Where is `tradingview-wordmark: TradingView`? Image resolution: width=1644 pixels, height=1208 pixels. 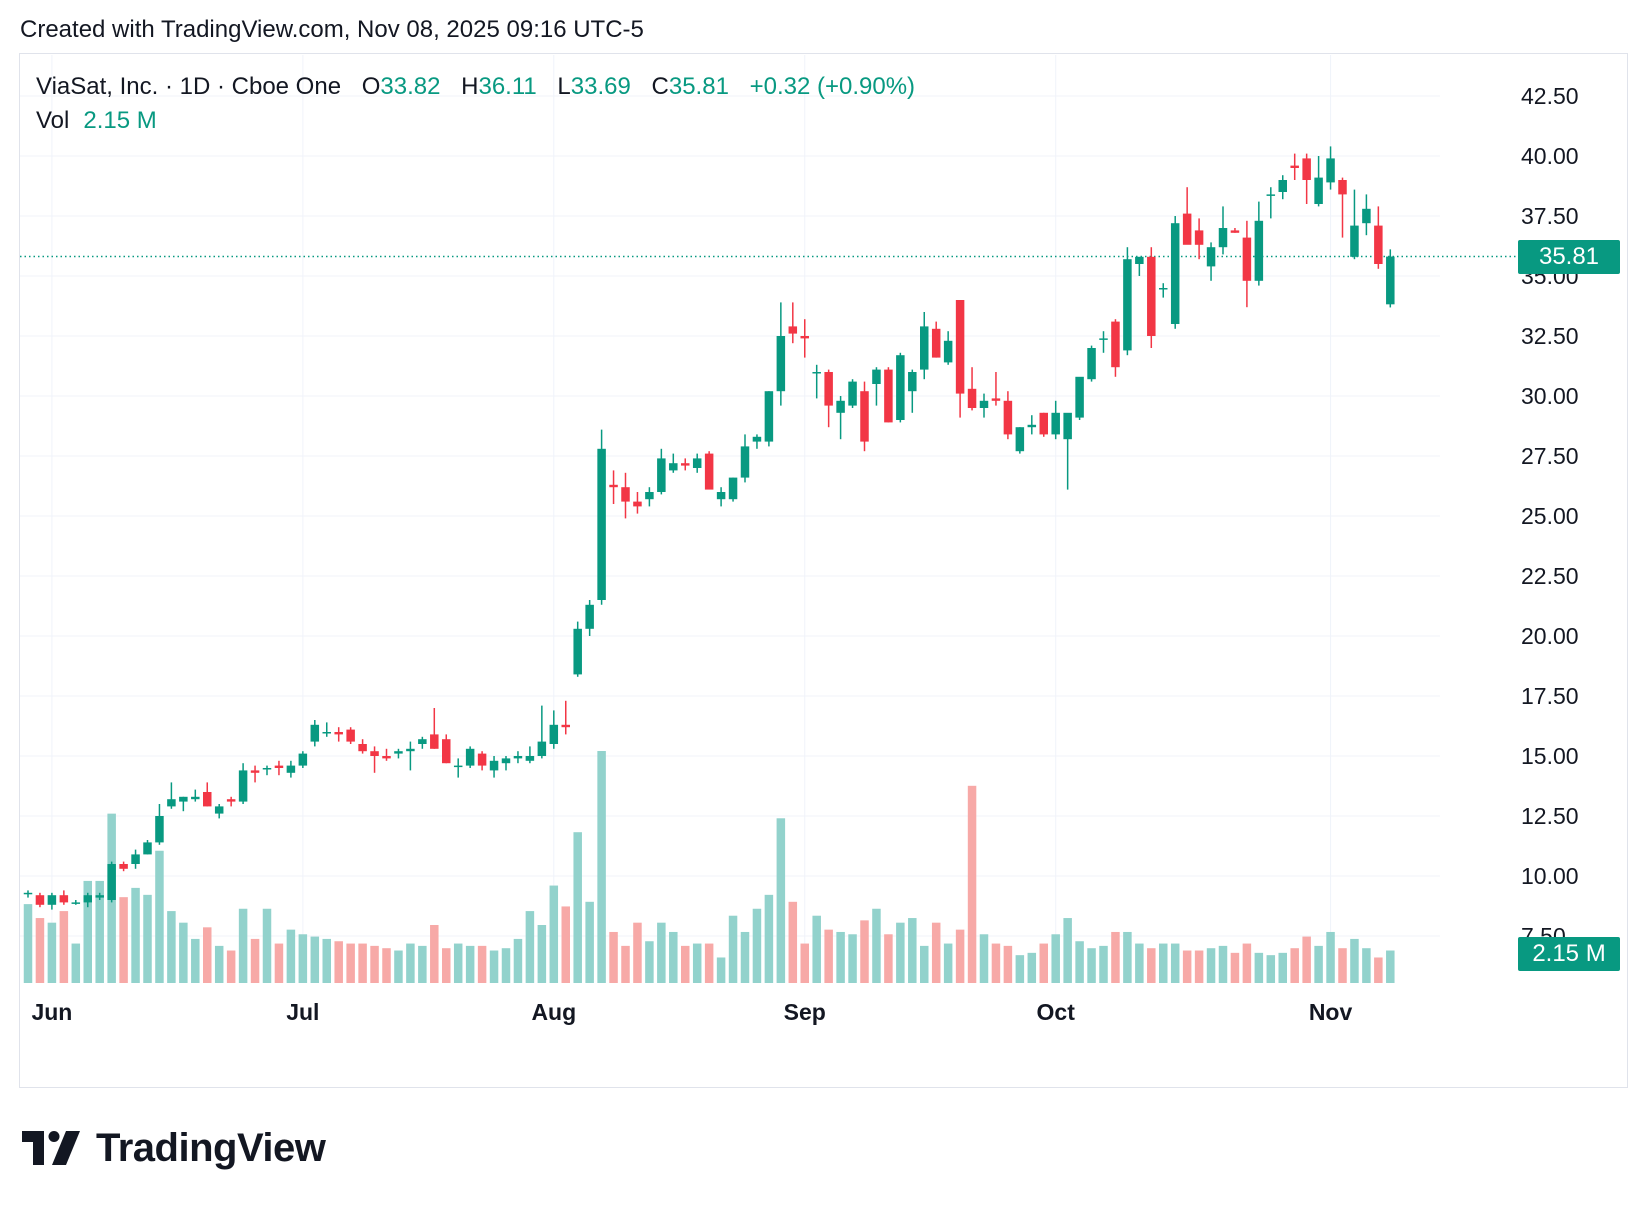 tradingview-wordmark: TradingView is located at coordinates (211, 1147).